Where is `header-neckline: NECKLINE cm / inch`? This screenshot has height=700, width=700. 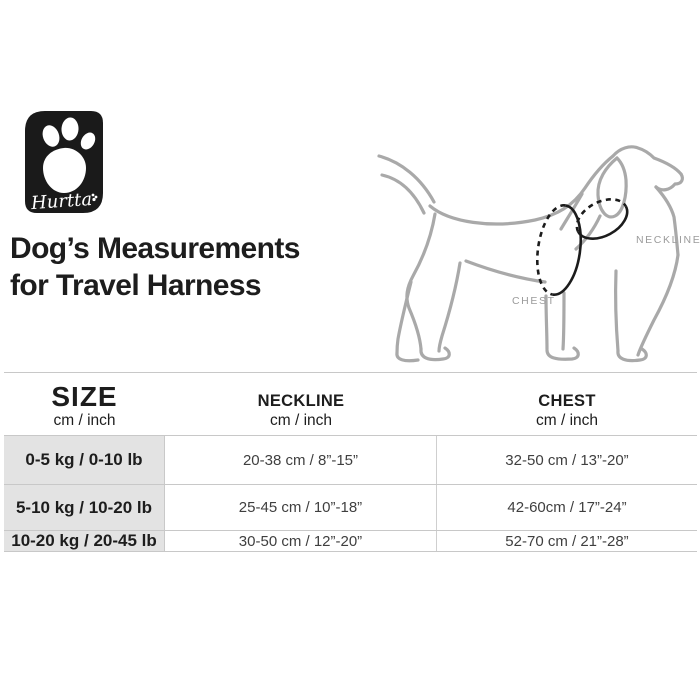
header-neckline: NECKLINE cm / inch is located at coordinates (301, 404).